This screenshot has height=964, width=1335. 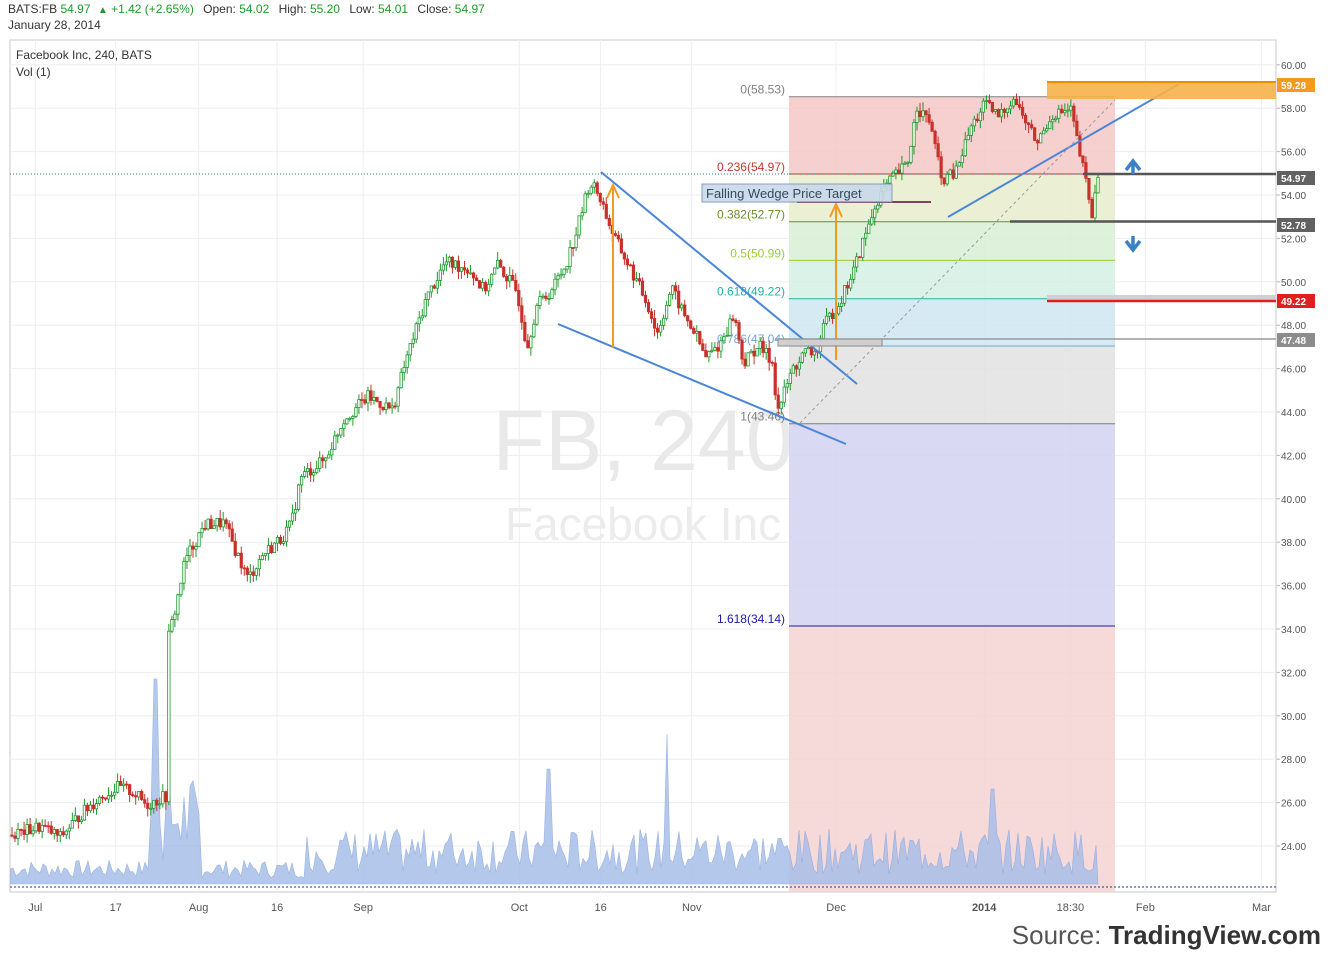 What do you see at coordinates (1166, 935) in the screenshot?
I see `source-credit: Source: TradingView.com` at bounding box center [1166, 935].